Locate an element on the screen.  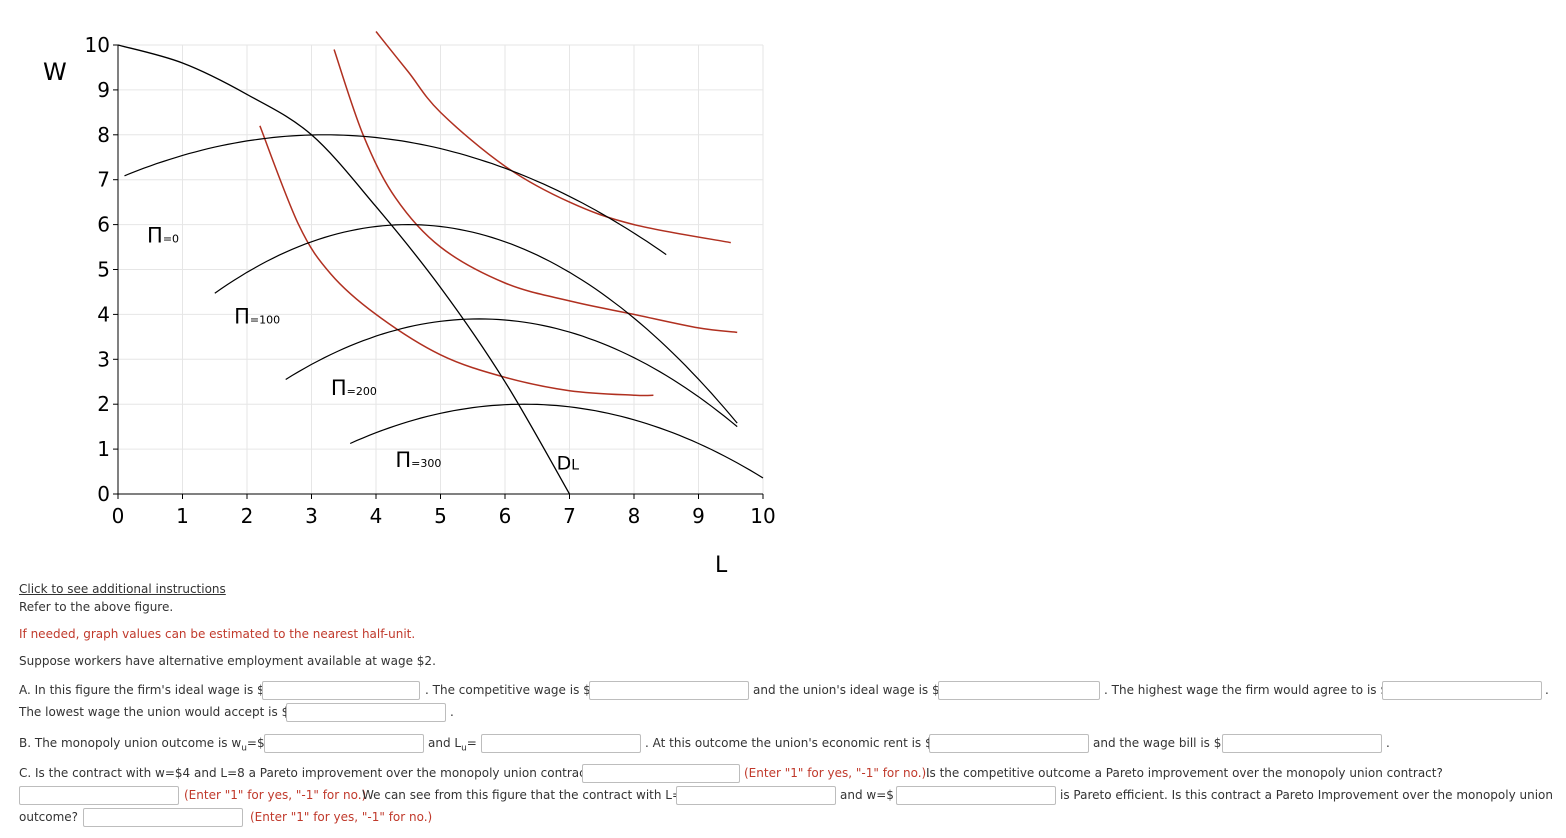
qc-outcome-label: outcome? is located at coordinates (49, 817).